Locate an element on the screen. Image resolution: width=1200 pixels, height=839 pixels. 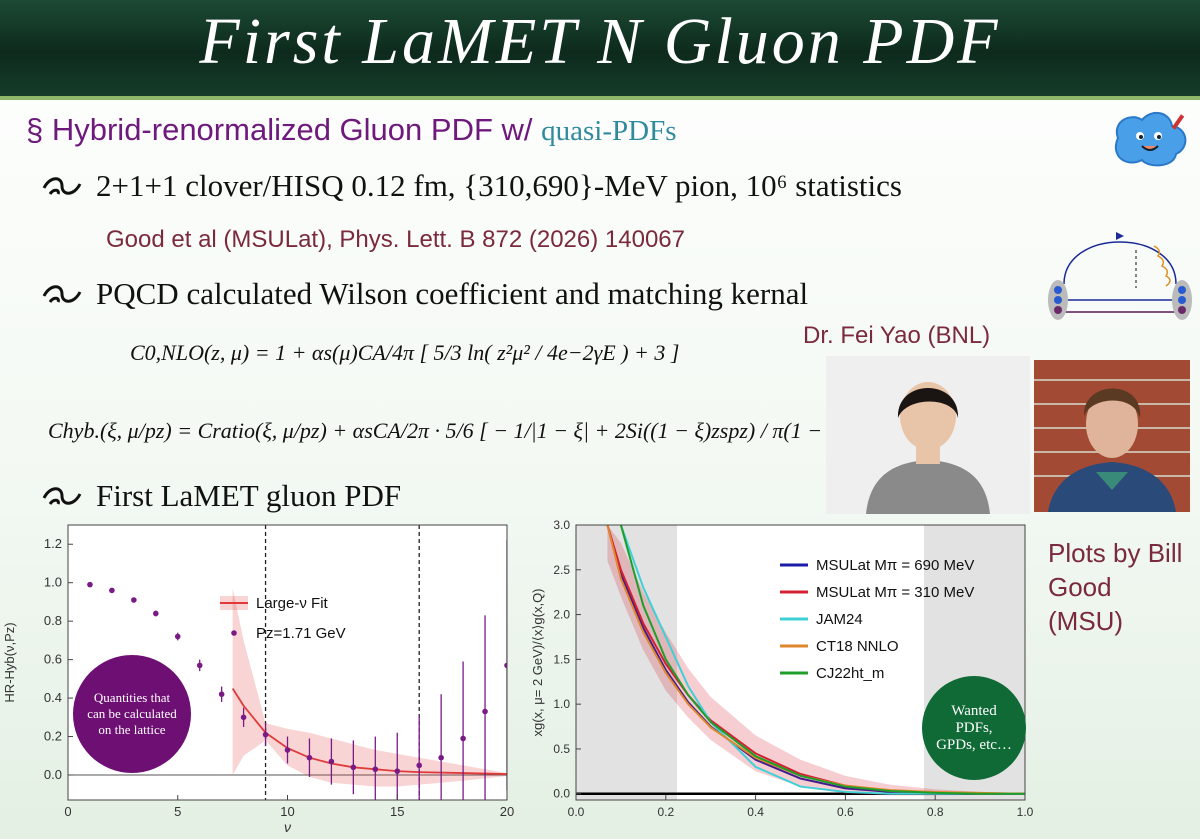
y-tick-label: 0.6 is located at coordinates (53, 659).